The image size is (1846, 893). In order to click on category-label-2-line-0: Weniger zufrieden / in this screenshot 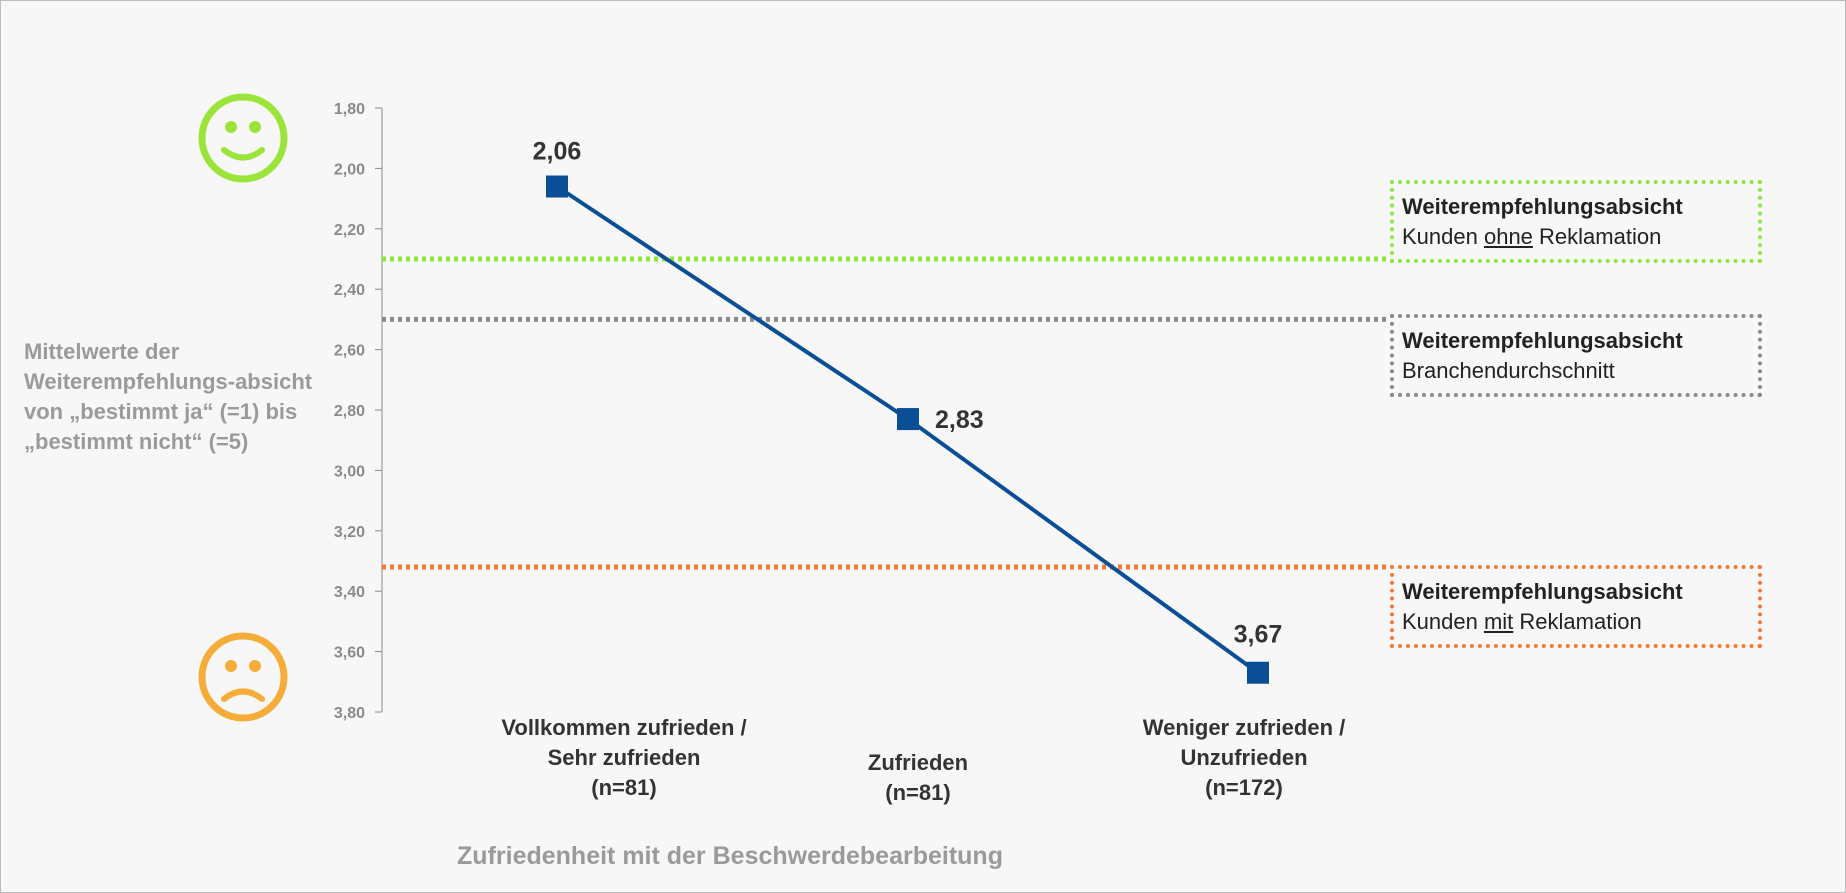, I will do `click(1244, 727)`.